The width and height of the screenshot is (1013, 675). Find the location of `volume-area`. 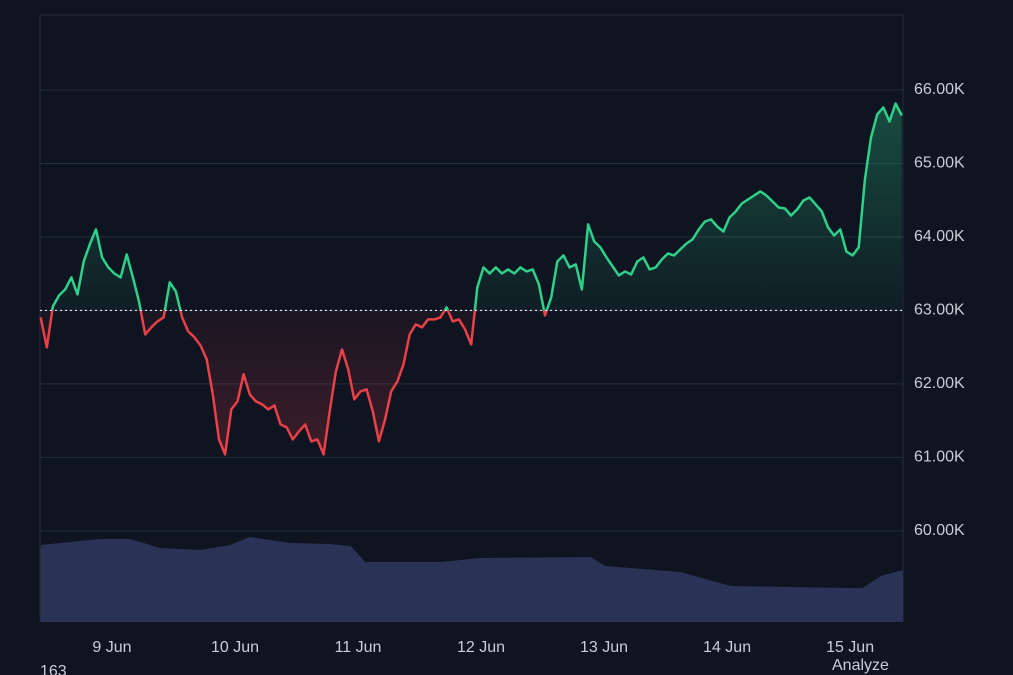

volume-area is located at coordinates (471, 579).